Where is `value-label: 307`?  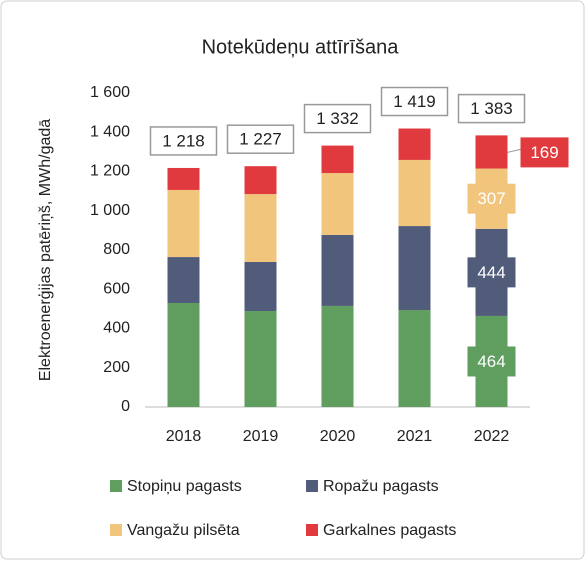
value-label: 307 is located at coordinates (491, 198).